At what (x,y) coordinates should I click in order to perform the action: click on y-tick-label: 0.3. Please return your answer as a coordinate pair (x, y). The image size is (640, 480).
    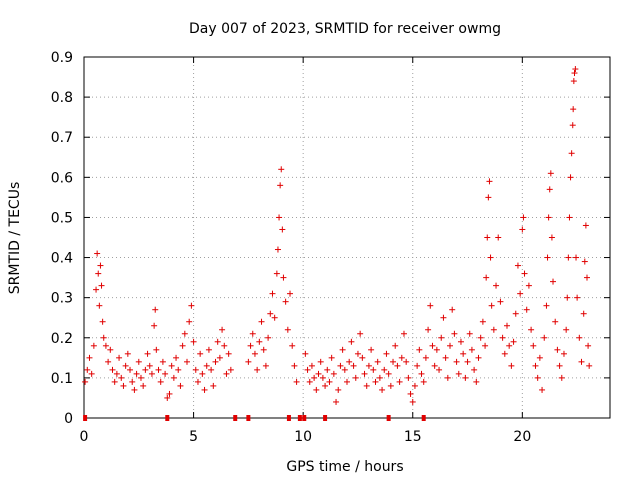
    Looking at the image, I should click on (62, 299).